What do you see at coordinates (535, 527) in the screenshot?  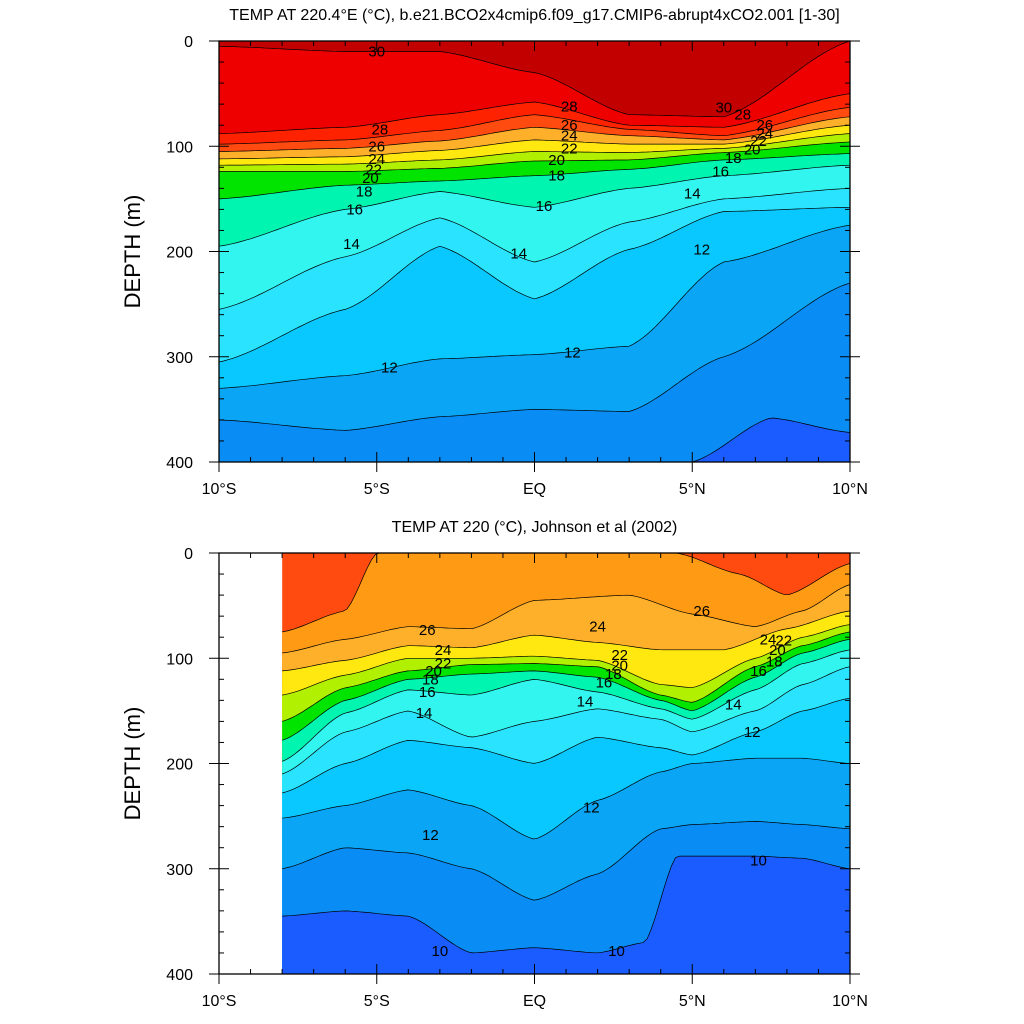 I see `chart-title: TEMP AT 220 (°C), Johnson et al (2002)` at bounding box center [535, 527].